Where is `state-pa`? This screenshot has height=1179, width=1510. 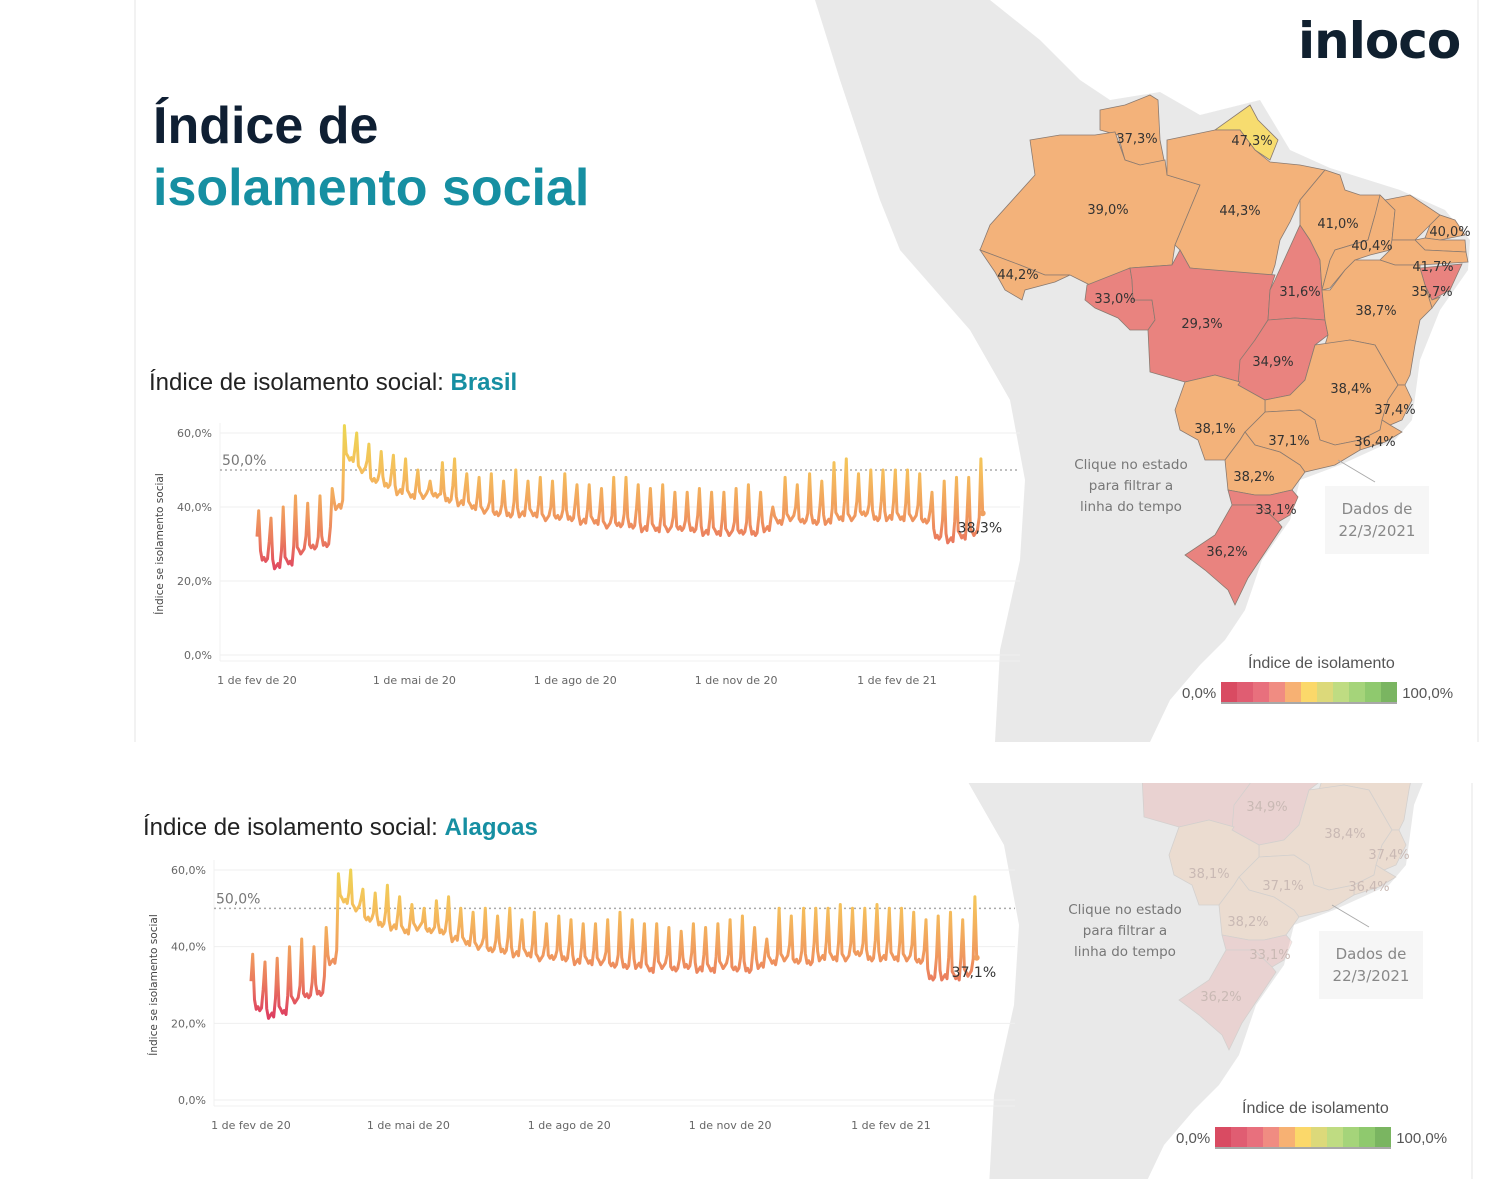
state-pa is located at coordinates (1246, 205).